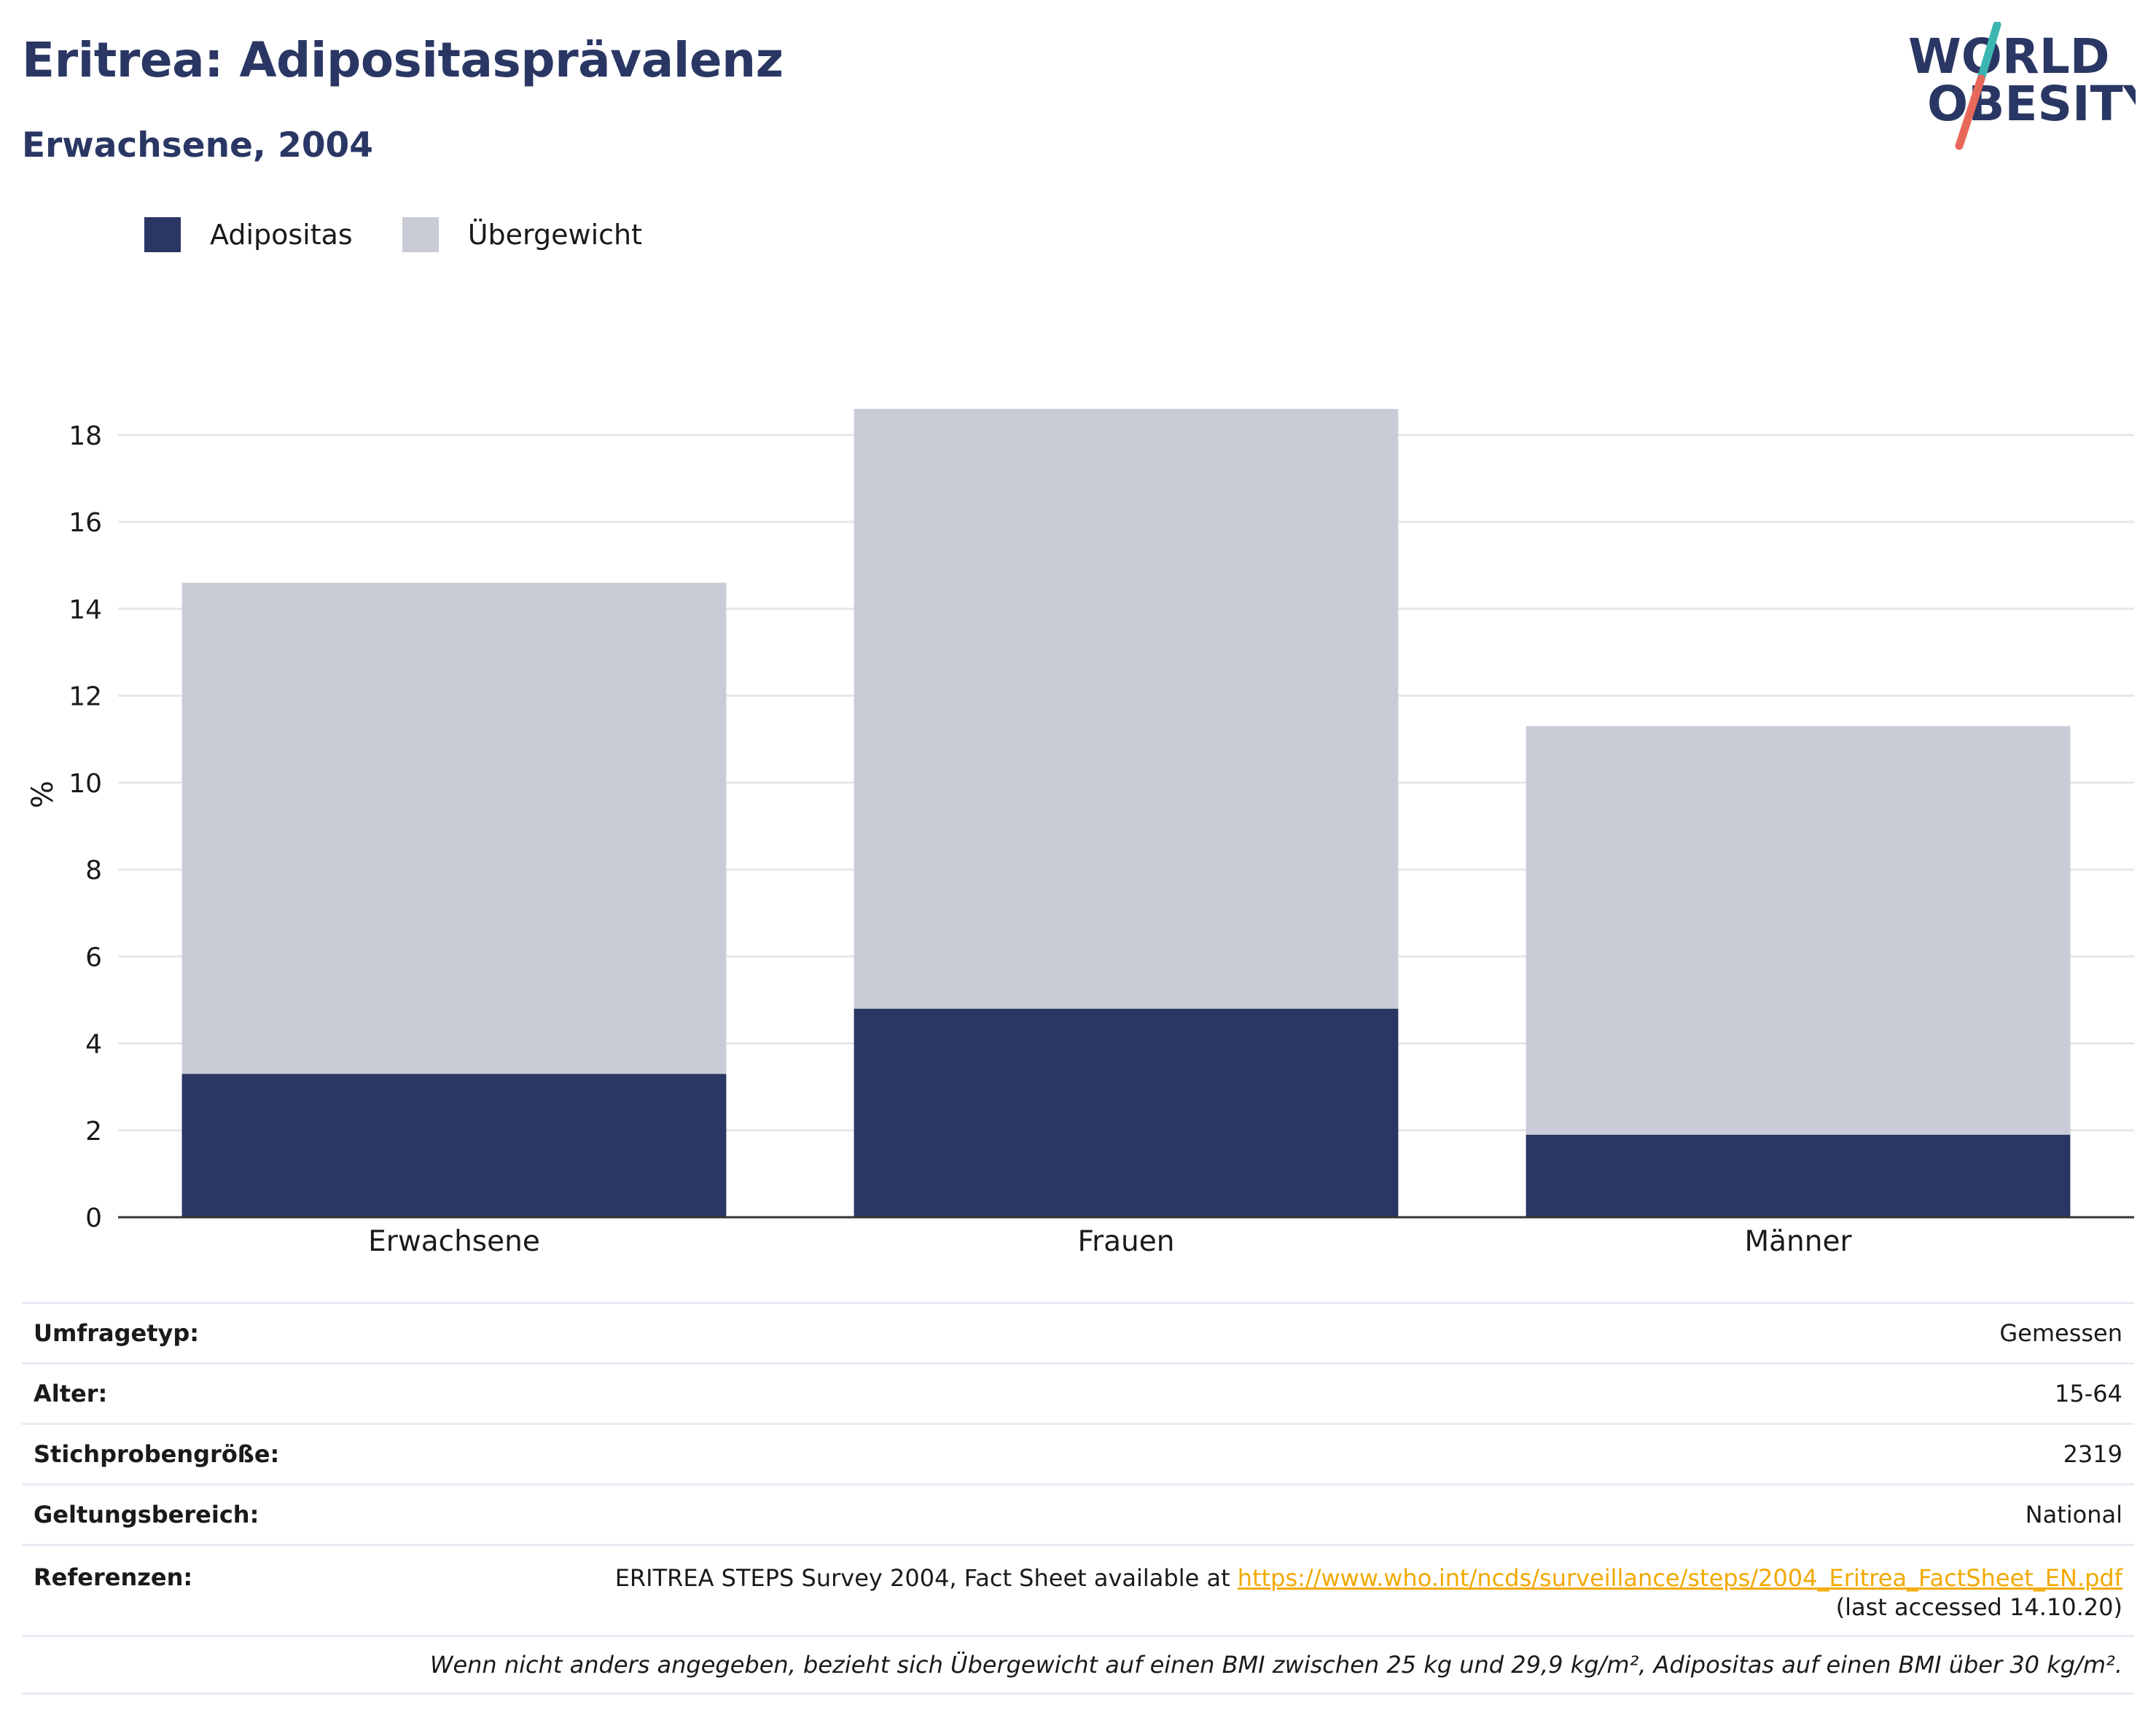 This screenshot has height=1734, width=2156. Describe the element at coordinates (94, 871) in the screenshot. I see `y-tick-label-8: 8` at that location.